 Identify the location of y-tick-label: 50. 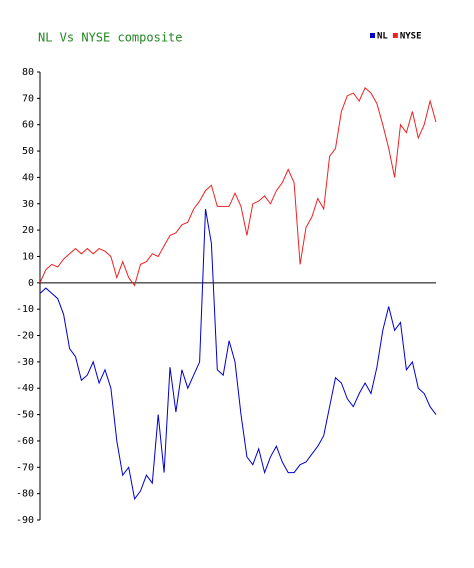
(28, 151).